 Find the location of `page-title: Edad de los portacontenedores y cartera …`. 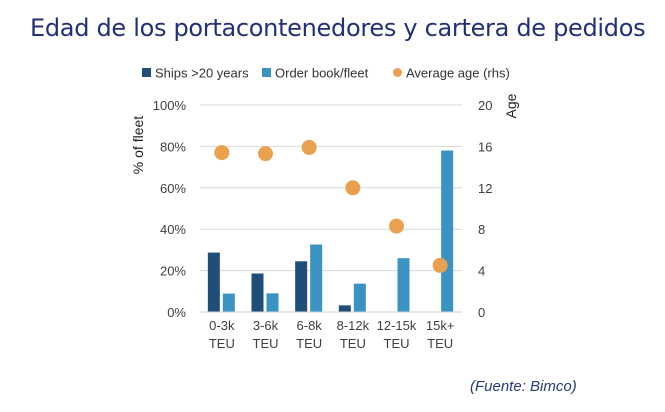

page-title: Edad de los portacontenedores y cartera … is located at coordinates (338, 28).